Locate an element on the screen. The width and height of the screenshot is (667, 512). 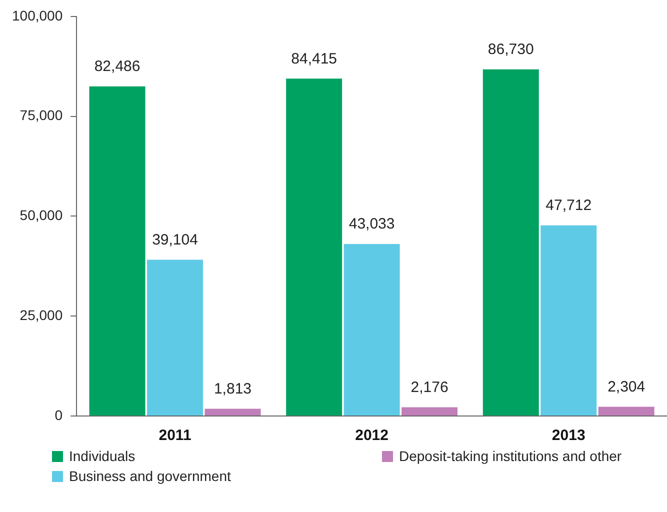
y-tick-label: 0 is located at coordinates (58, 414).